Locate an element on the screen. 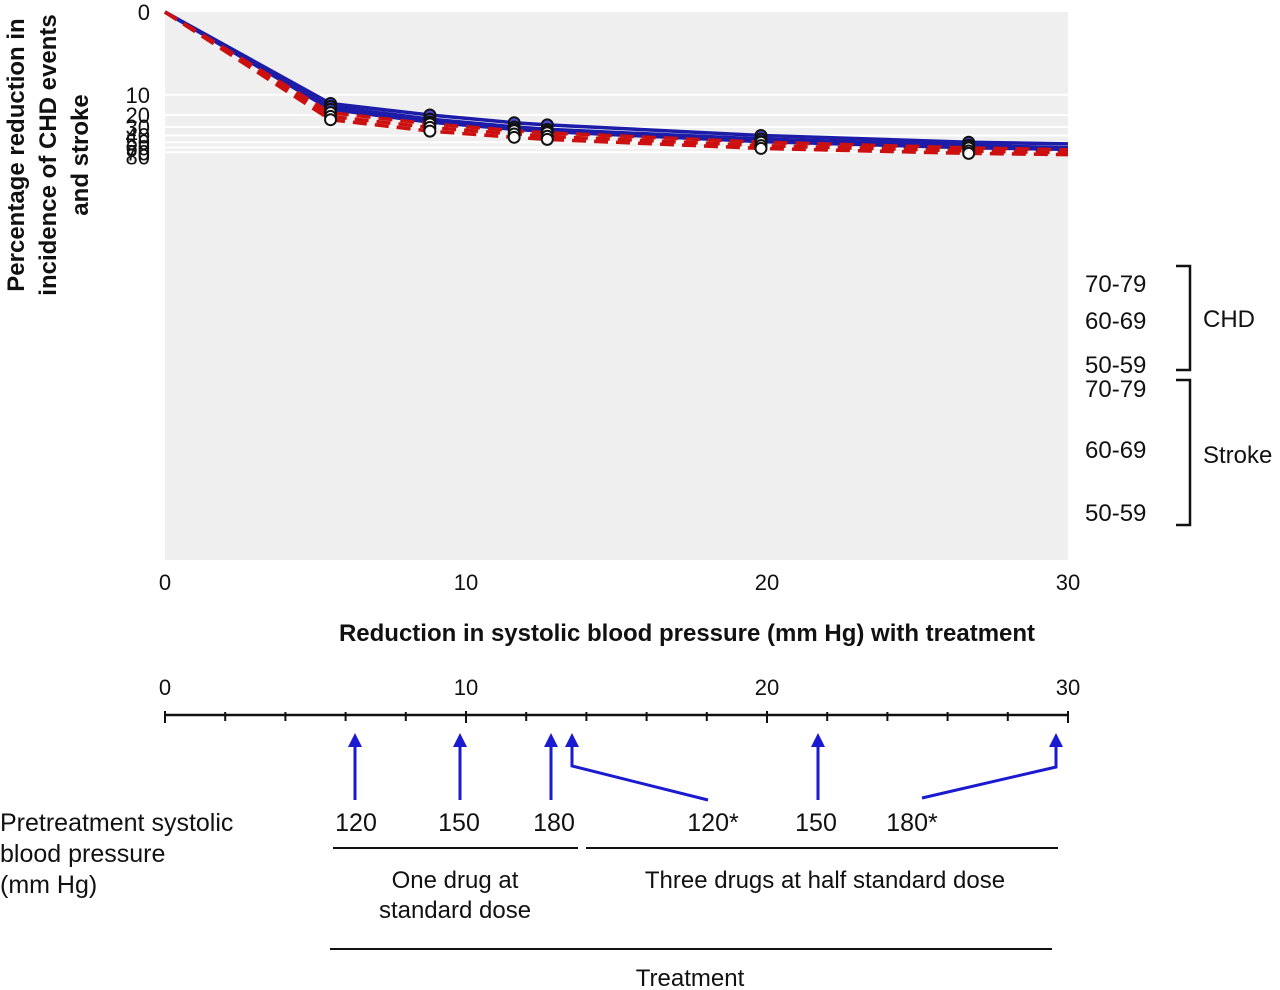  series-label-stroke-60-69: 60-69 is located at coordinates (1115, 450).